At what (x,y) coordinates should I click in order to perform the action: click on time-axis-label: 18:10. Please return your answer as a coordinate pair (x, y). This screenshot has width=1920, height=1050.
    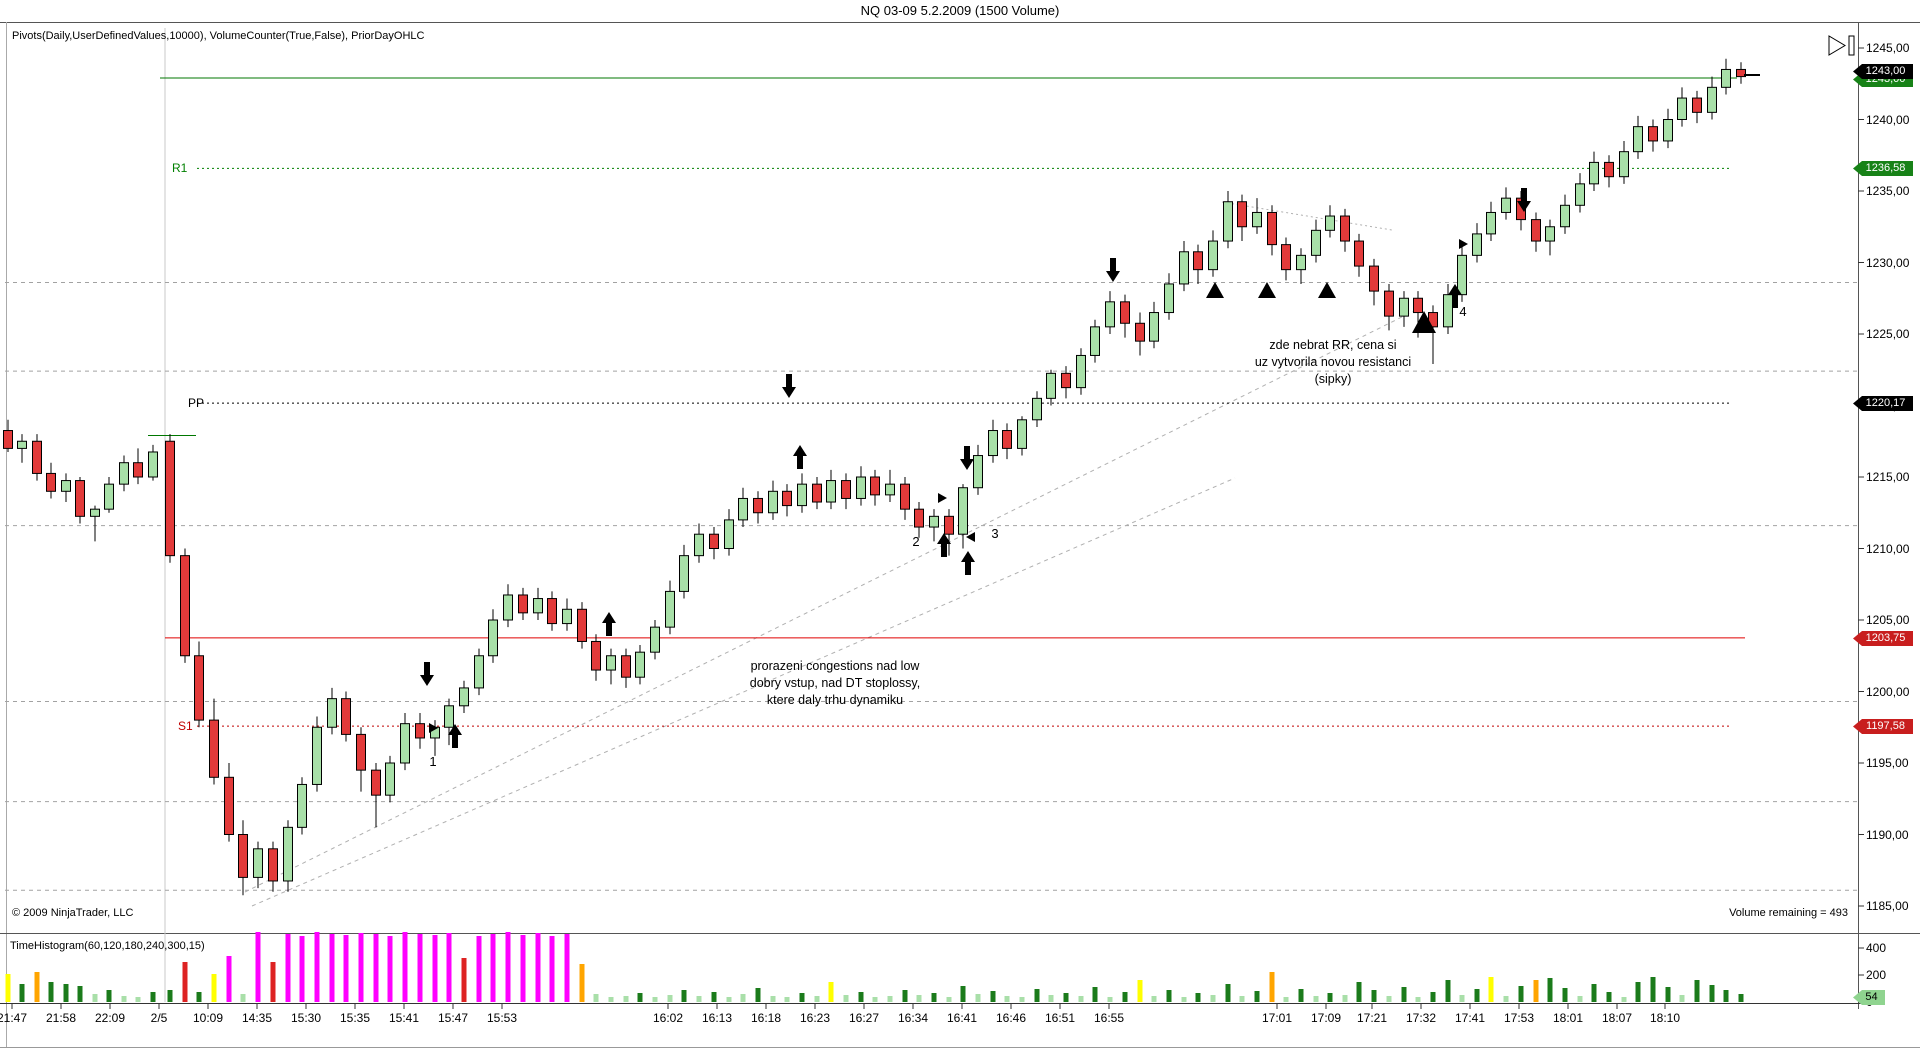
    Looking at the image, I should click on (1665, 1018).